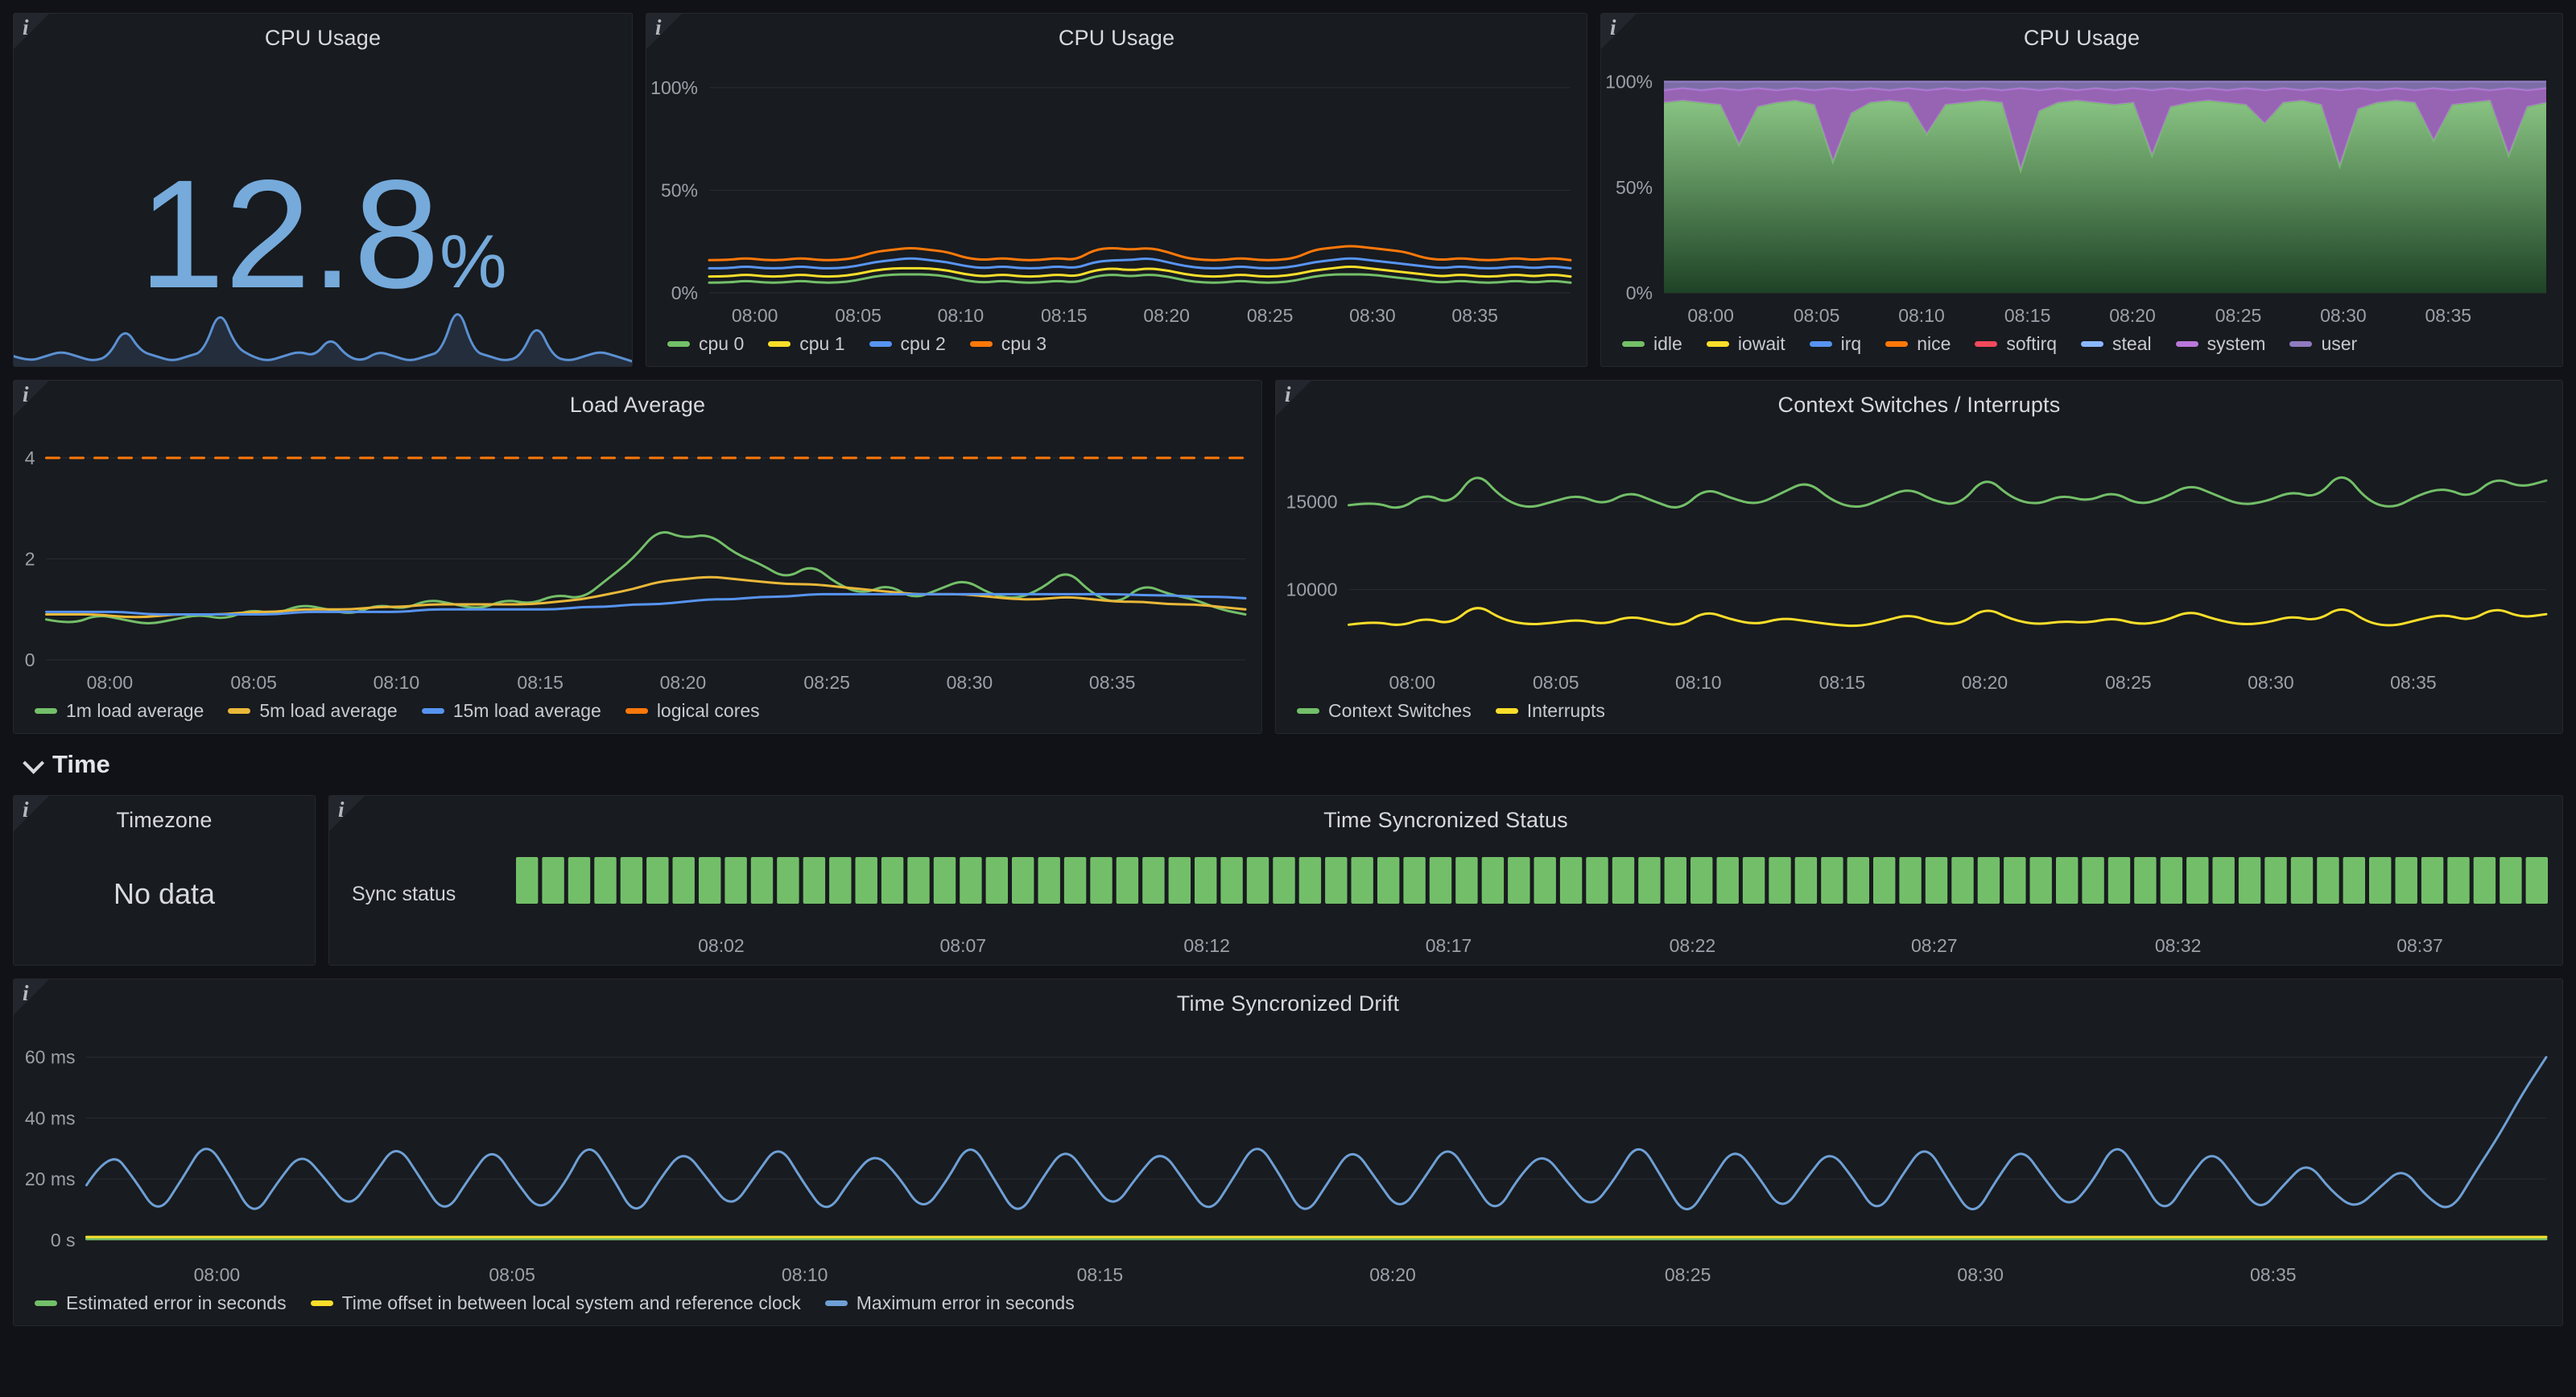  Describe the element at coordinates (323, 329) in the screenshot. I see `cpu-usage-sparkline` at that location.